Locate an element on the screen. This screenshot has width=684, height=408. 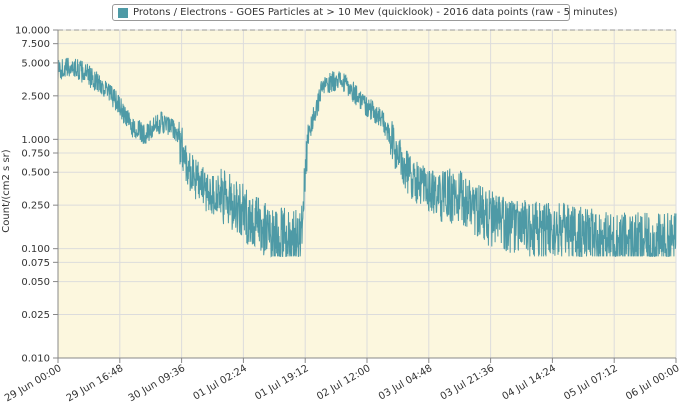
y-tick-label: 2.500 is located at coordinates (35, 96).